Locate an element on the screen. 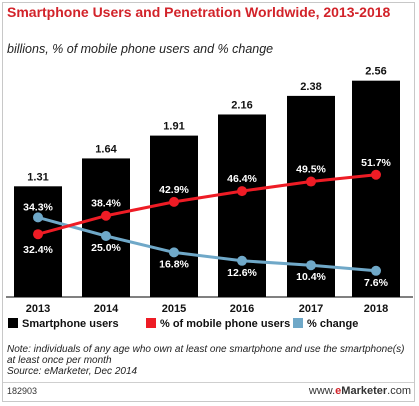  chart-id: 182903 is located at coordinates (22, 391).